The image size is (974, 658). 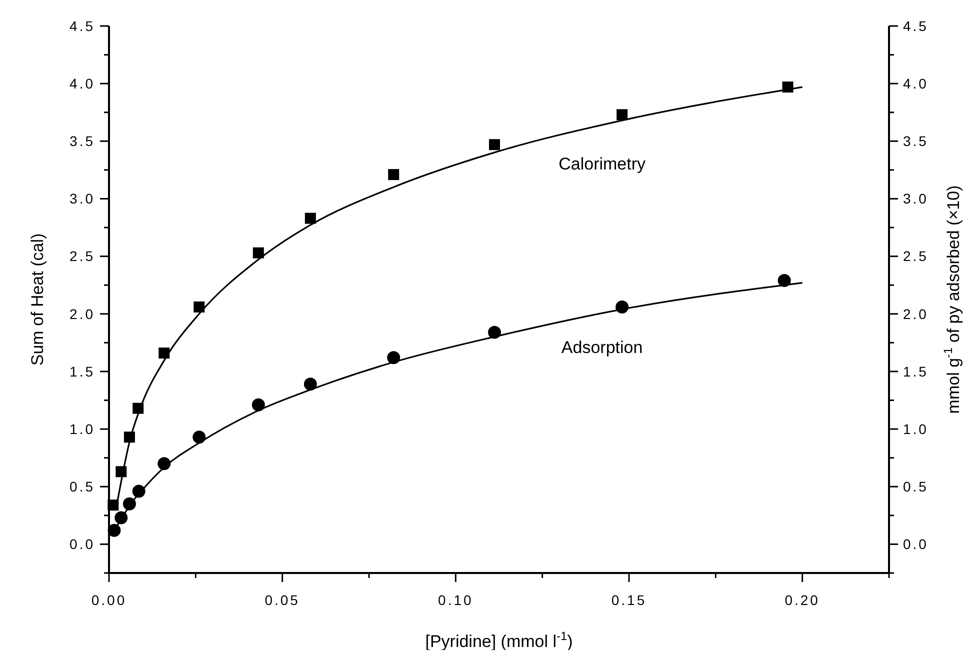 What do you see at coordinates (602, 347) in the screenshot?
I see `series-label: Adsorption` at bounding box center [602, 347].